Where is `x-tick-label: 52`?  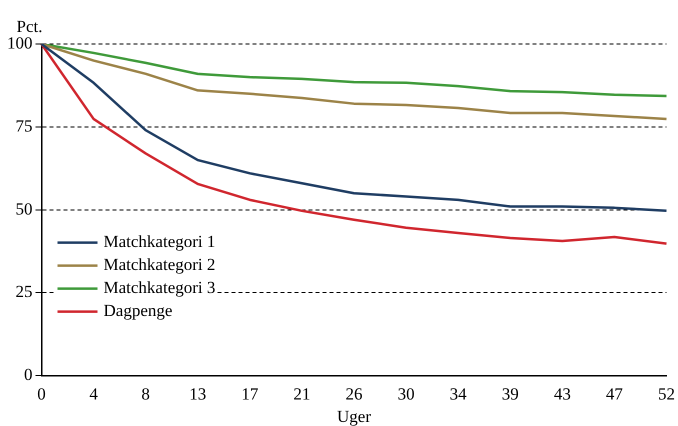 x-tick-label: 52 is located at coordinates (666, 394).